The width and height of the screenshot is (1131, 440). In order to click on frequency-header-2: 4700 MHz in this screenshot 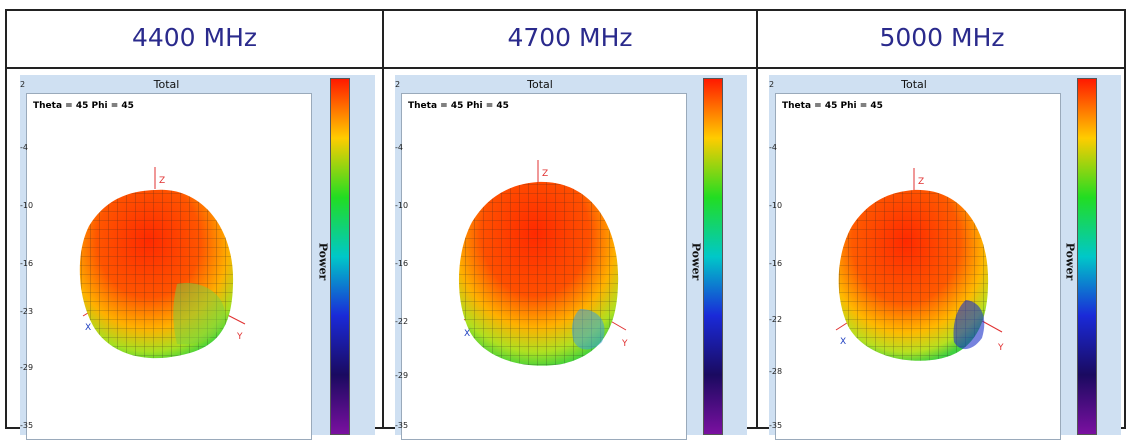, I will do `click(570, 37)`.